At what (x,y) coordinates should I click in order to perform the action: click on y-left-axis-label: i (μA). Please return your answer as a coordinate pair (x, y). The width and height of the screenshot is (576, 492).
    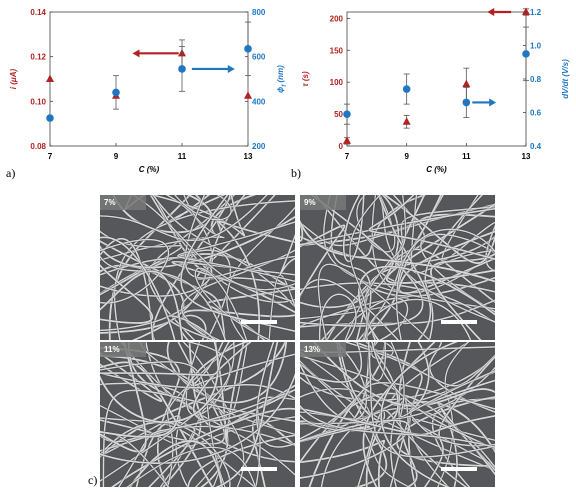
    Looking at the image, I should click on (13, 78).